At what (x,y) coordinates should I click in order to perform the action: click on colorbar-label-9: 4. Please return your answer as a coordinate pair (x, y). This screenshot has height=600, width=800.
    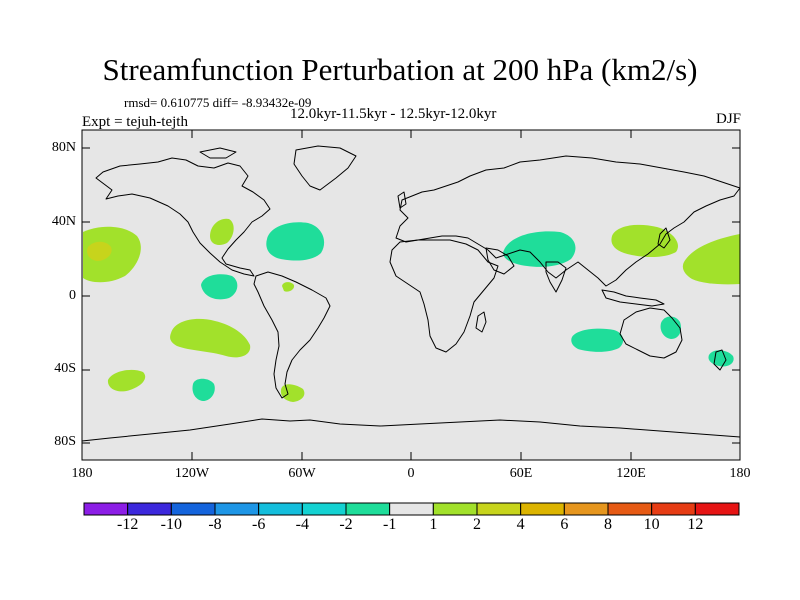
    Looking at the image, I should click on (520, 524).